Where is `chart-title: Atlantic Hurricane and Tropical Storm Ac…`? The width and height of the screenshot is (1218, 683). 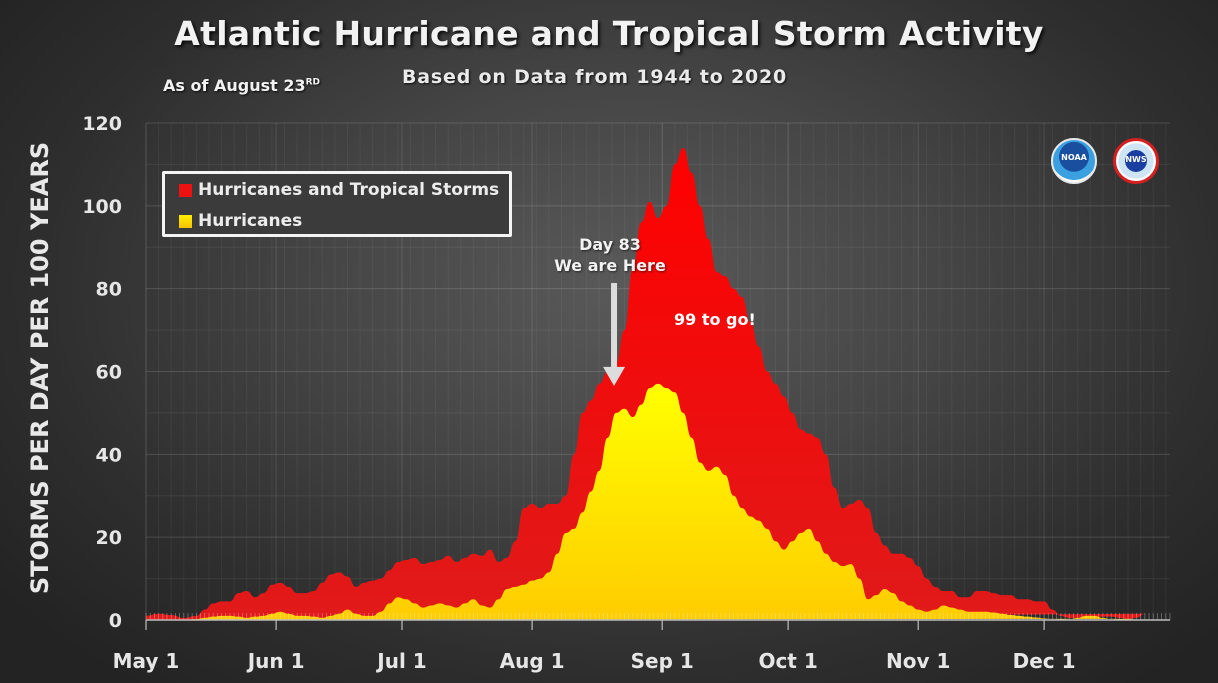 chart-title: Atlantic Hurricane and Tropical Storm Ac… is located at coordinates (609, 33).